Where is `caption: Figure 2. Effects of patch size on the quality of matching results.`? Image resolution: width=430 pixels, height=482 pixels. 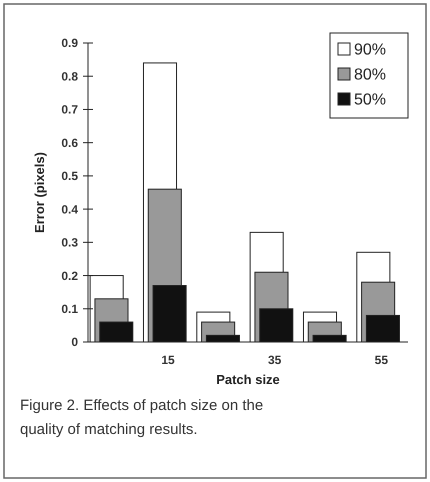
caption: Figure 2. Effects of patch size on the quality of matching results. is located at coordinates (142, 417).